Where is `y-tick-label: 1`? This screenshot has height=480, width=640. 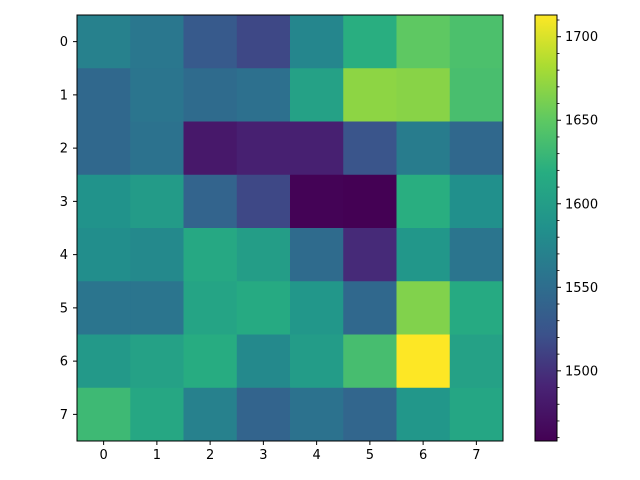 y-tick-label: 1 is located at coordinates (64, 95).